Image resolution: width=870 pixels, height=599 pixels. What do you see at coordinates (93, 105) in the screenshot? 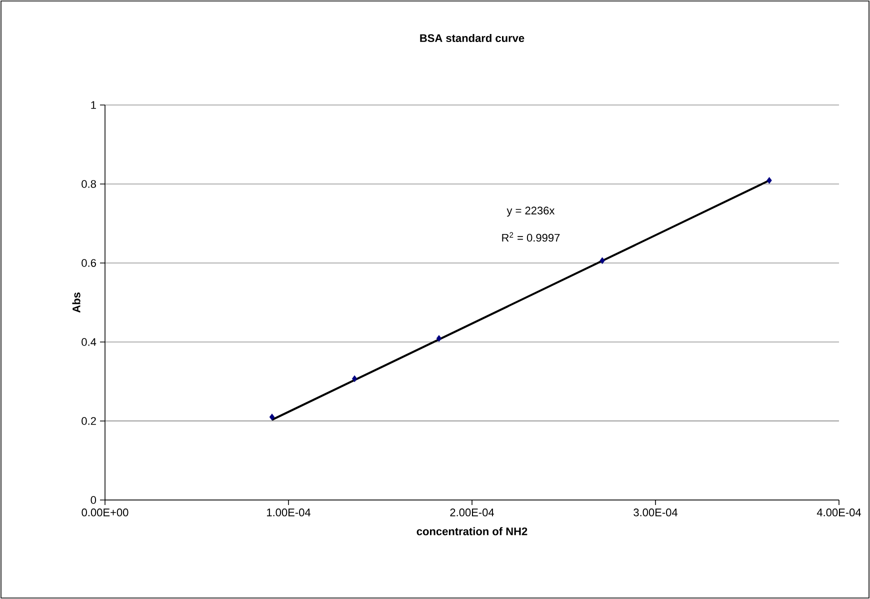
I see `y-tick-label: 1` at bounding box center [93, 105].